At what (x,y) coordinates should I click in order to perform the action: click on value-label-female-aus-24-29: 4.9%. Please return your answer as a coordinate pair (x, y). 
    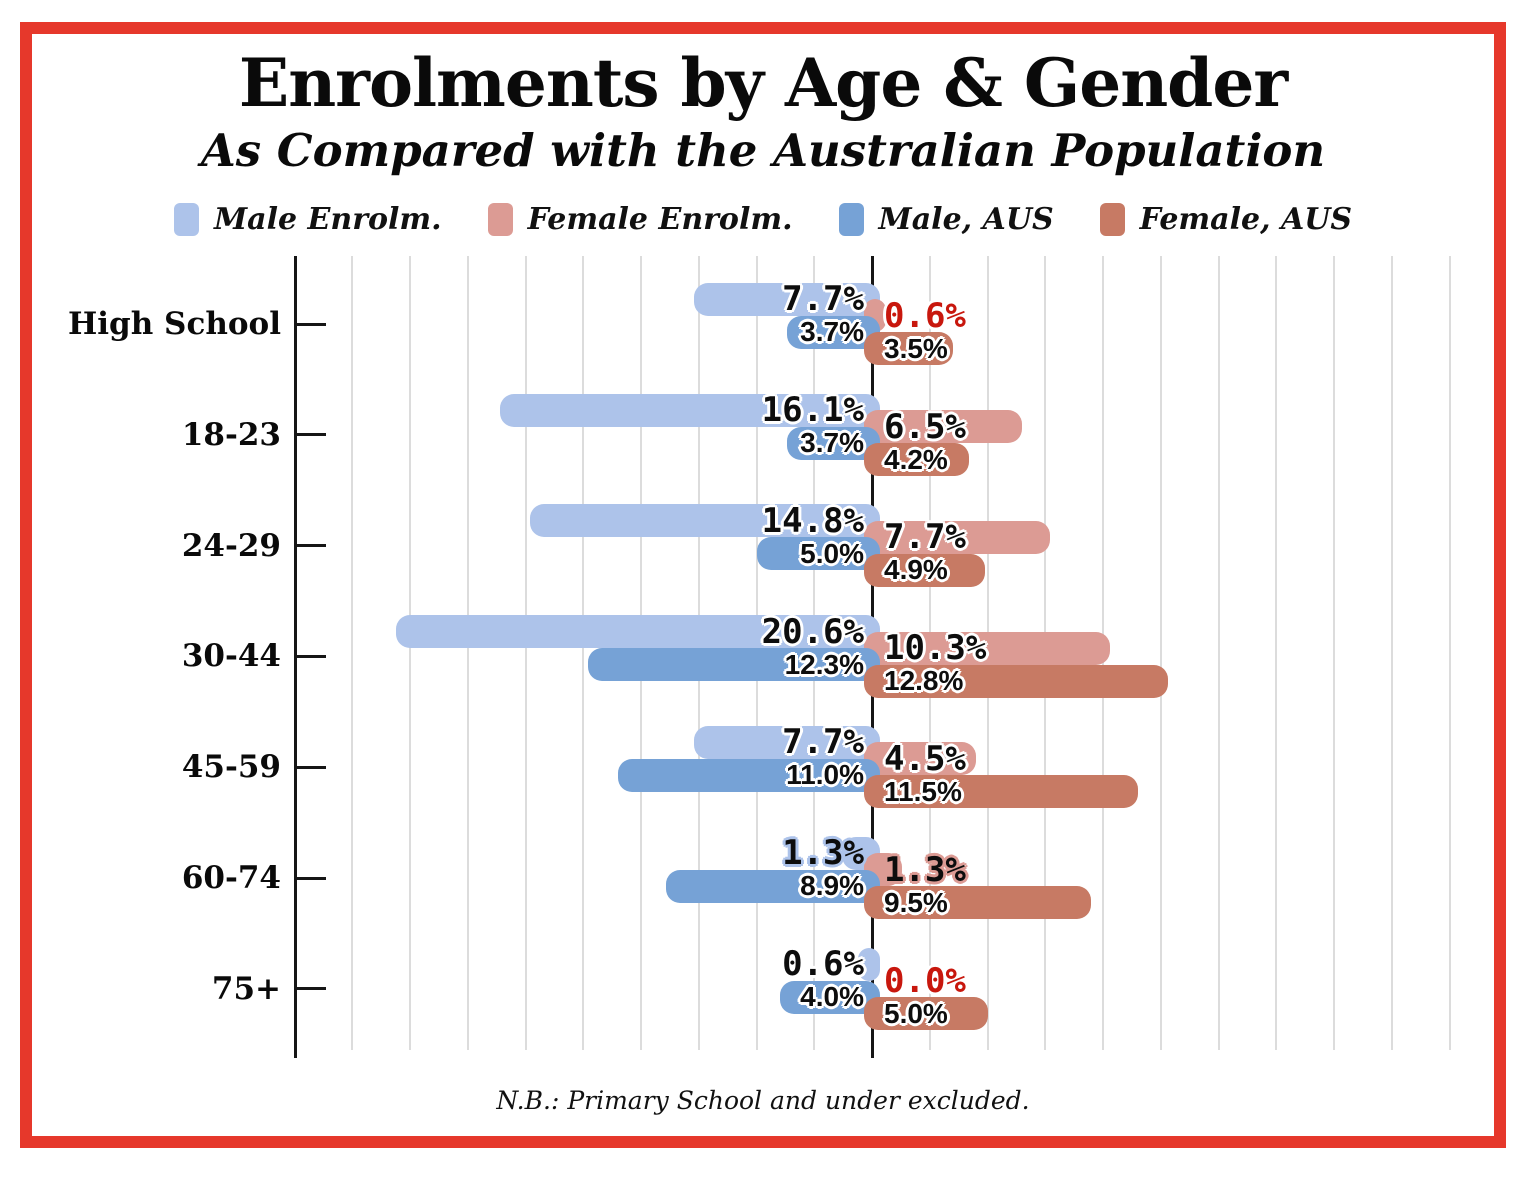
    Looking at the image, I should click on (916, 570).